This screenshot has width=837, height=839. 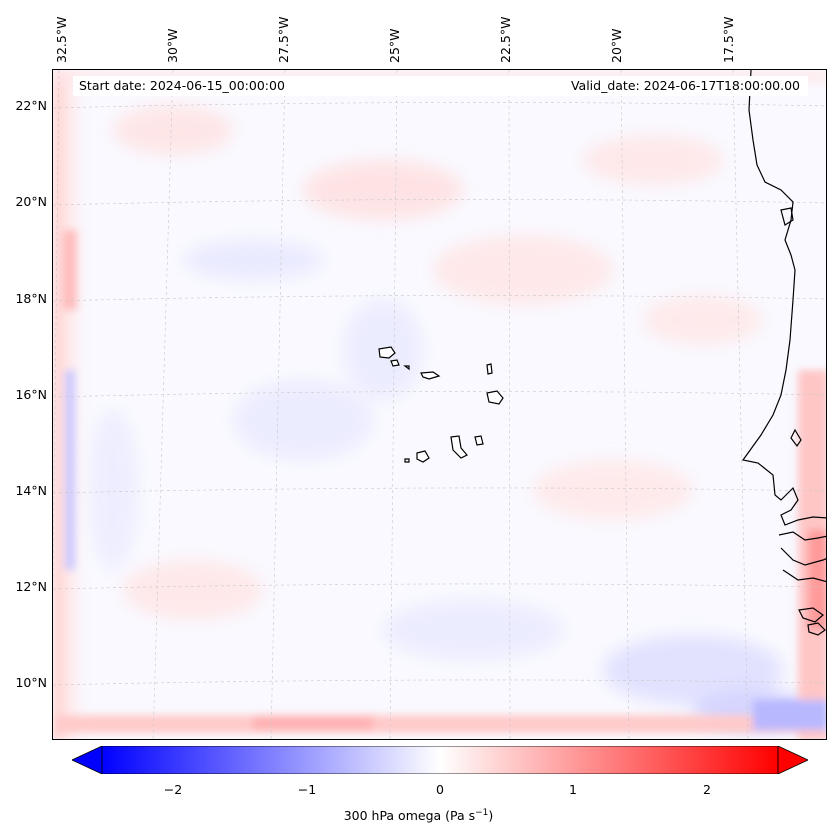 I want to click on lat-label-20n: 20°N, so click(x=31, y=201).